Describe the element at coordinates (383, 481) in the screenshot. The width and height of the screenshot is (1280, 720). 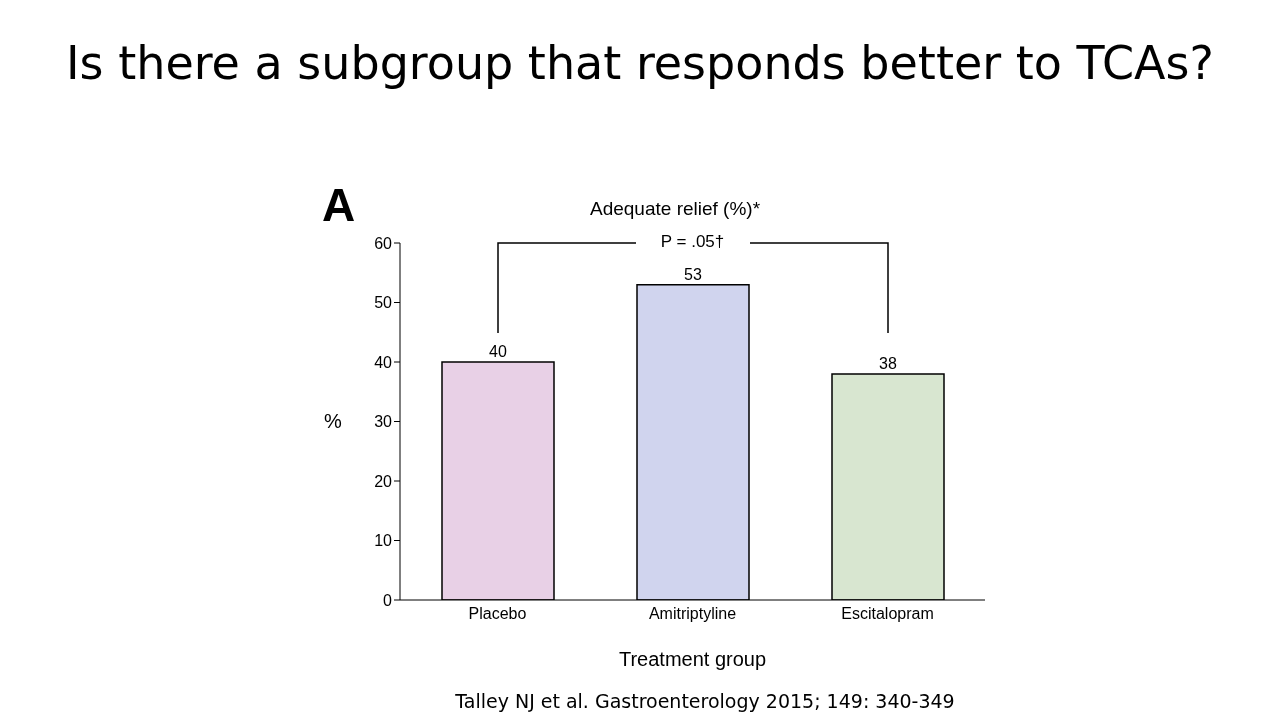
I see `y-tick-label: 20` at that location.